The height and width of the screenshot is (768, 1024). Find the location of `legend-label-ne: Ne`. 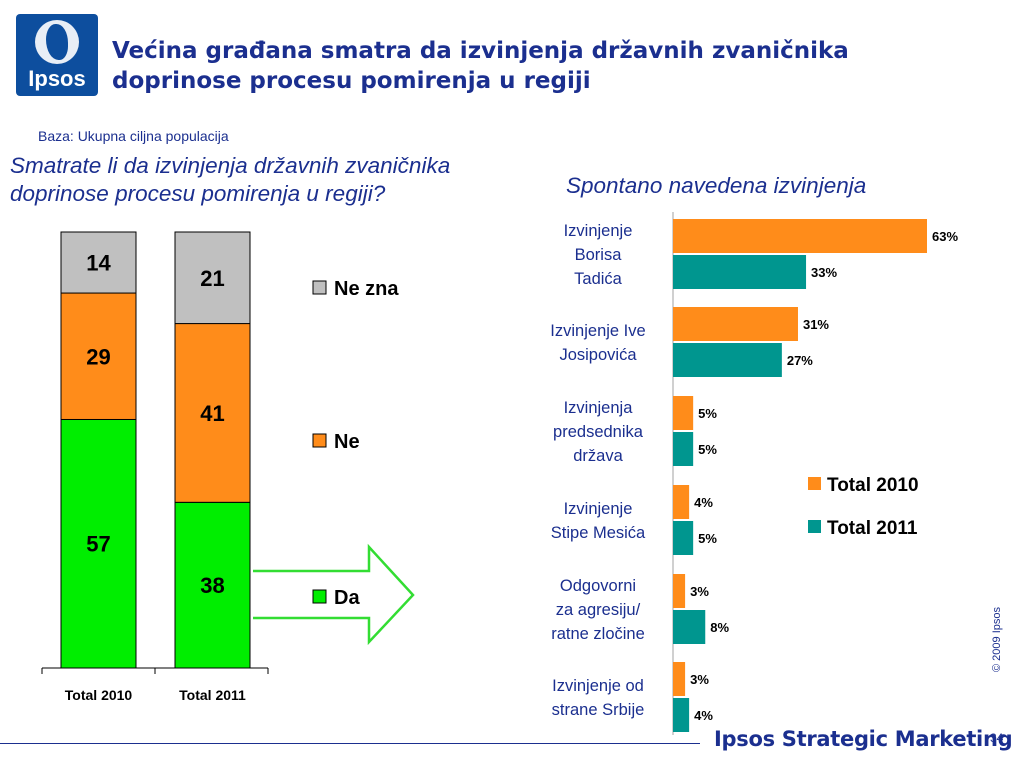

legend-label-ne: Ne is located at coordinates (347, 442).